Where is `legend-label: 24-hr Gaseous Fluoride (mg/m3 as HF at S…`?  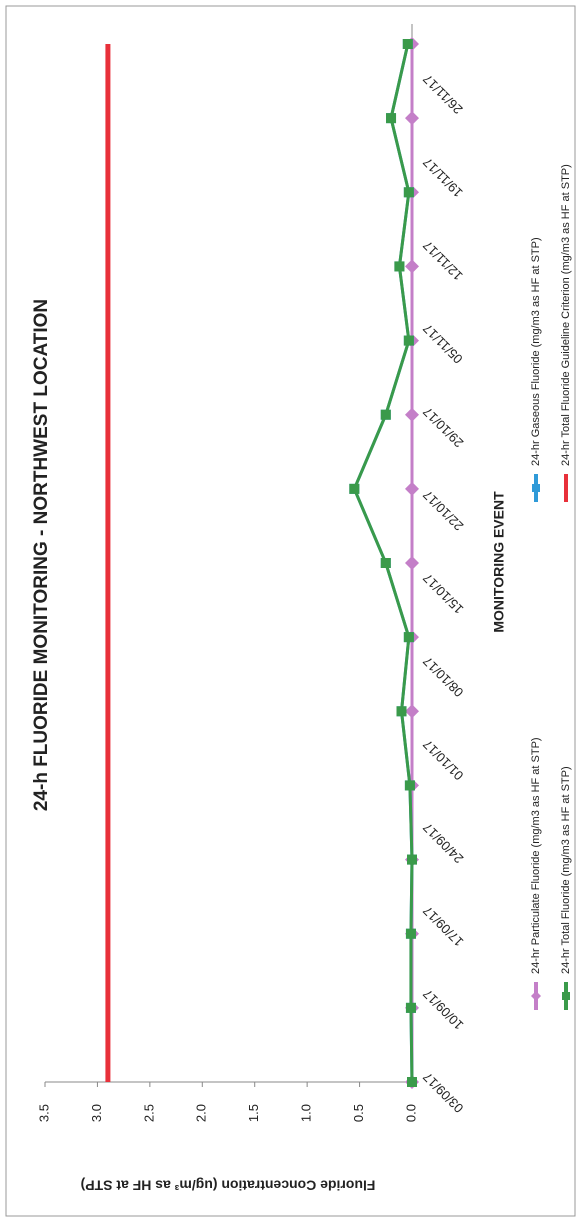 legend-label: 24-hr Gaseous Fluoride (mg/m3 as HF at S… is located at coordinates (536, 351).